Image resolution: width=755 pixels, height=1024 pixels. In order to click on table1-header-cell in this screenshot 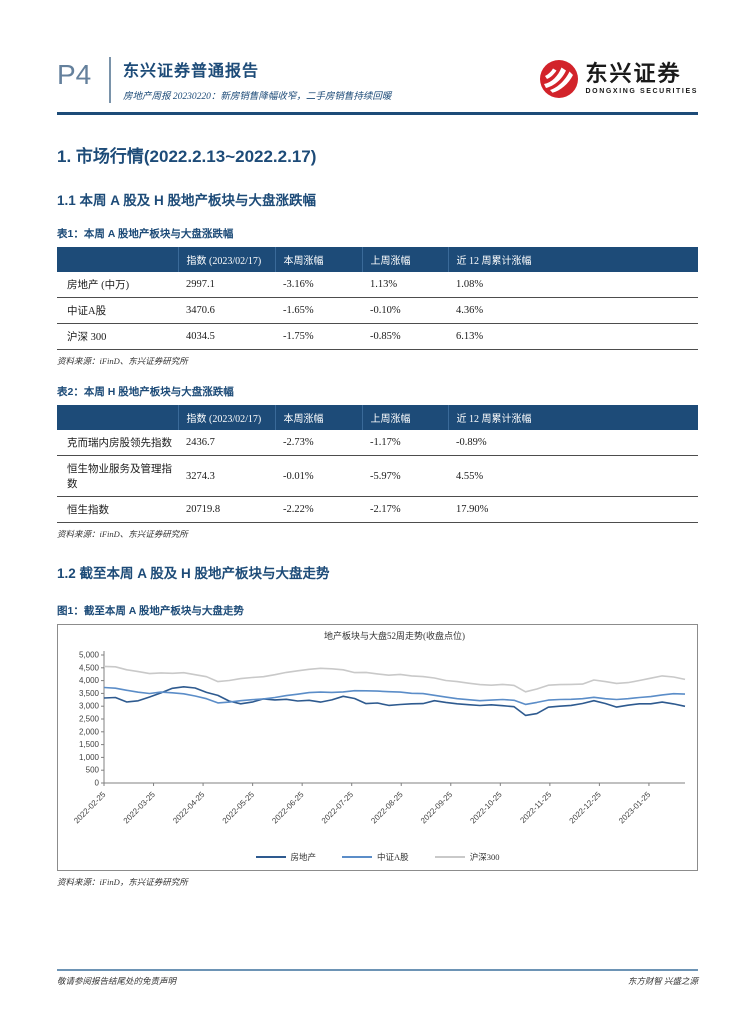, I will do `click(117, 259)`.